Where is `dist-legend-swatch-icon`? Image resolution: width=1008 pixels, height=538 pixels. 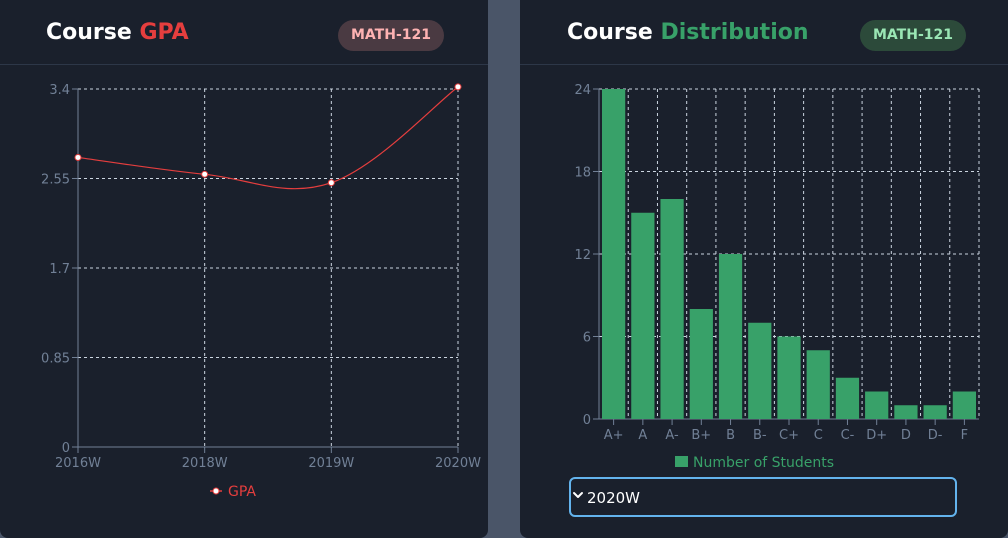 dist-legend-swatch-icon is located at coordinates (681, 461).